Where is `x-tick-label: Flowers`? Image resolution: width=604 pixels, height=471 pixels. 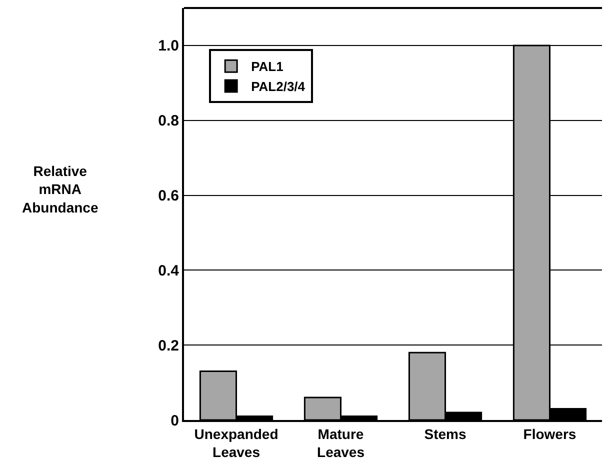
x-tick-label: Flowers is located at coordinates (549, 434).